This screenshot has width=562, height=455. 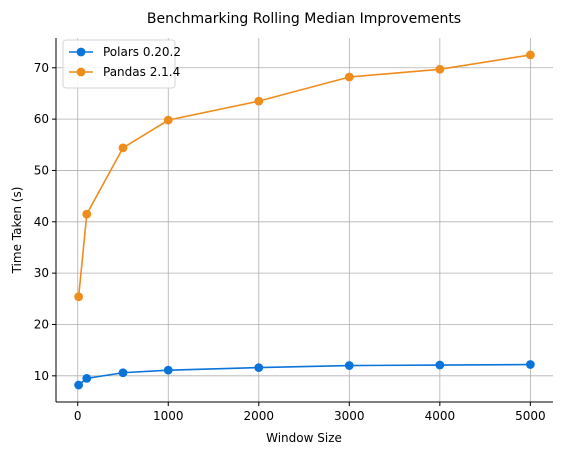 What do you see at coordinates (78, 416) in the screenshot?
I see `x-tick-label: 0` at bounding box center [78, 416].